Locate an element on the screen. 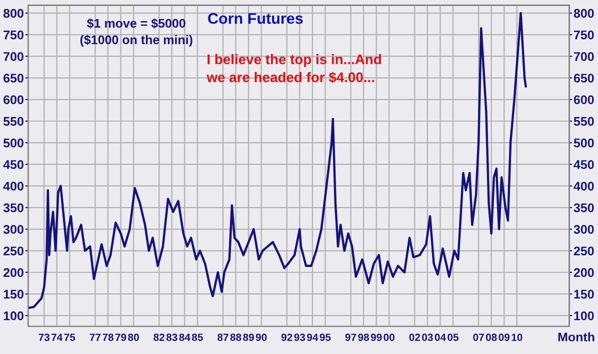 The height and width of the screenshot is (354, 598). x-tick-label: 73 is located at coordinates (44, 337).